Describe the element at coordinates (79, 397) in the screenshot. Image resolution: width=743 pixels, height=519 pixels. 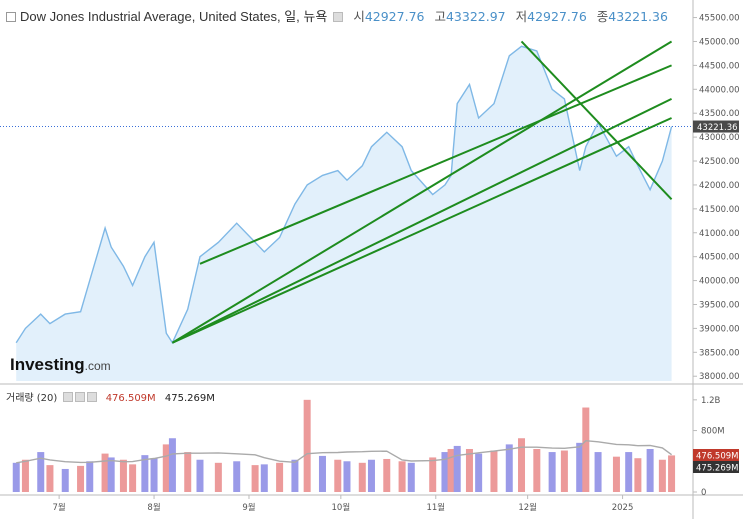
I see `volume-eye-icon` at that location.